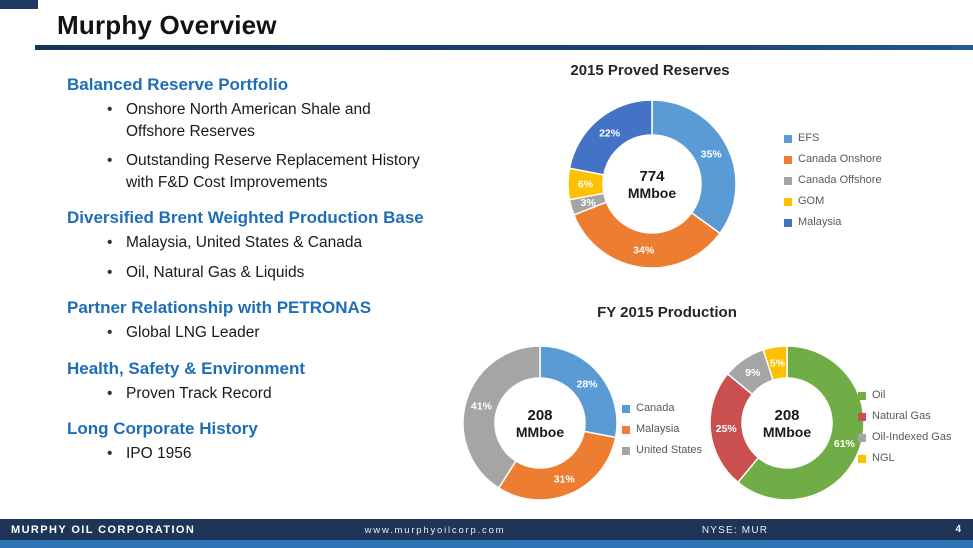 The image size is (973, 548). I want to click on website-url: www.murphyoilcorp.com, so click(435, 530).